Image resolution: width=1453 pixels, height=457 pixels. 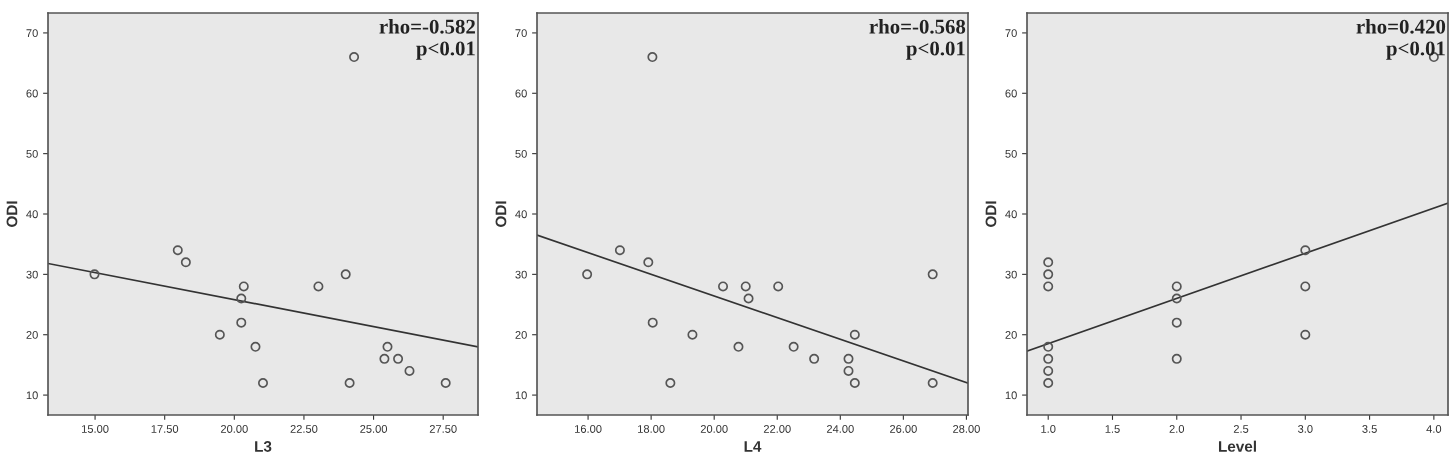 What do you see at coordinates (1401, 39) in the screenshot?
I see `annotation: rho=0.420 p<0.01` at bounding box center [1401, 39].